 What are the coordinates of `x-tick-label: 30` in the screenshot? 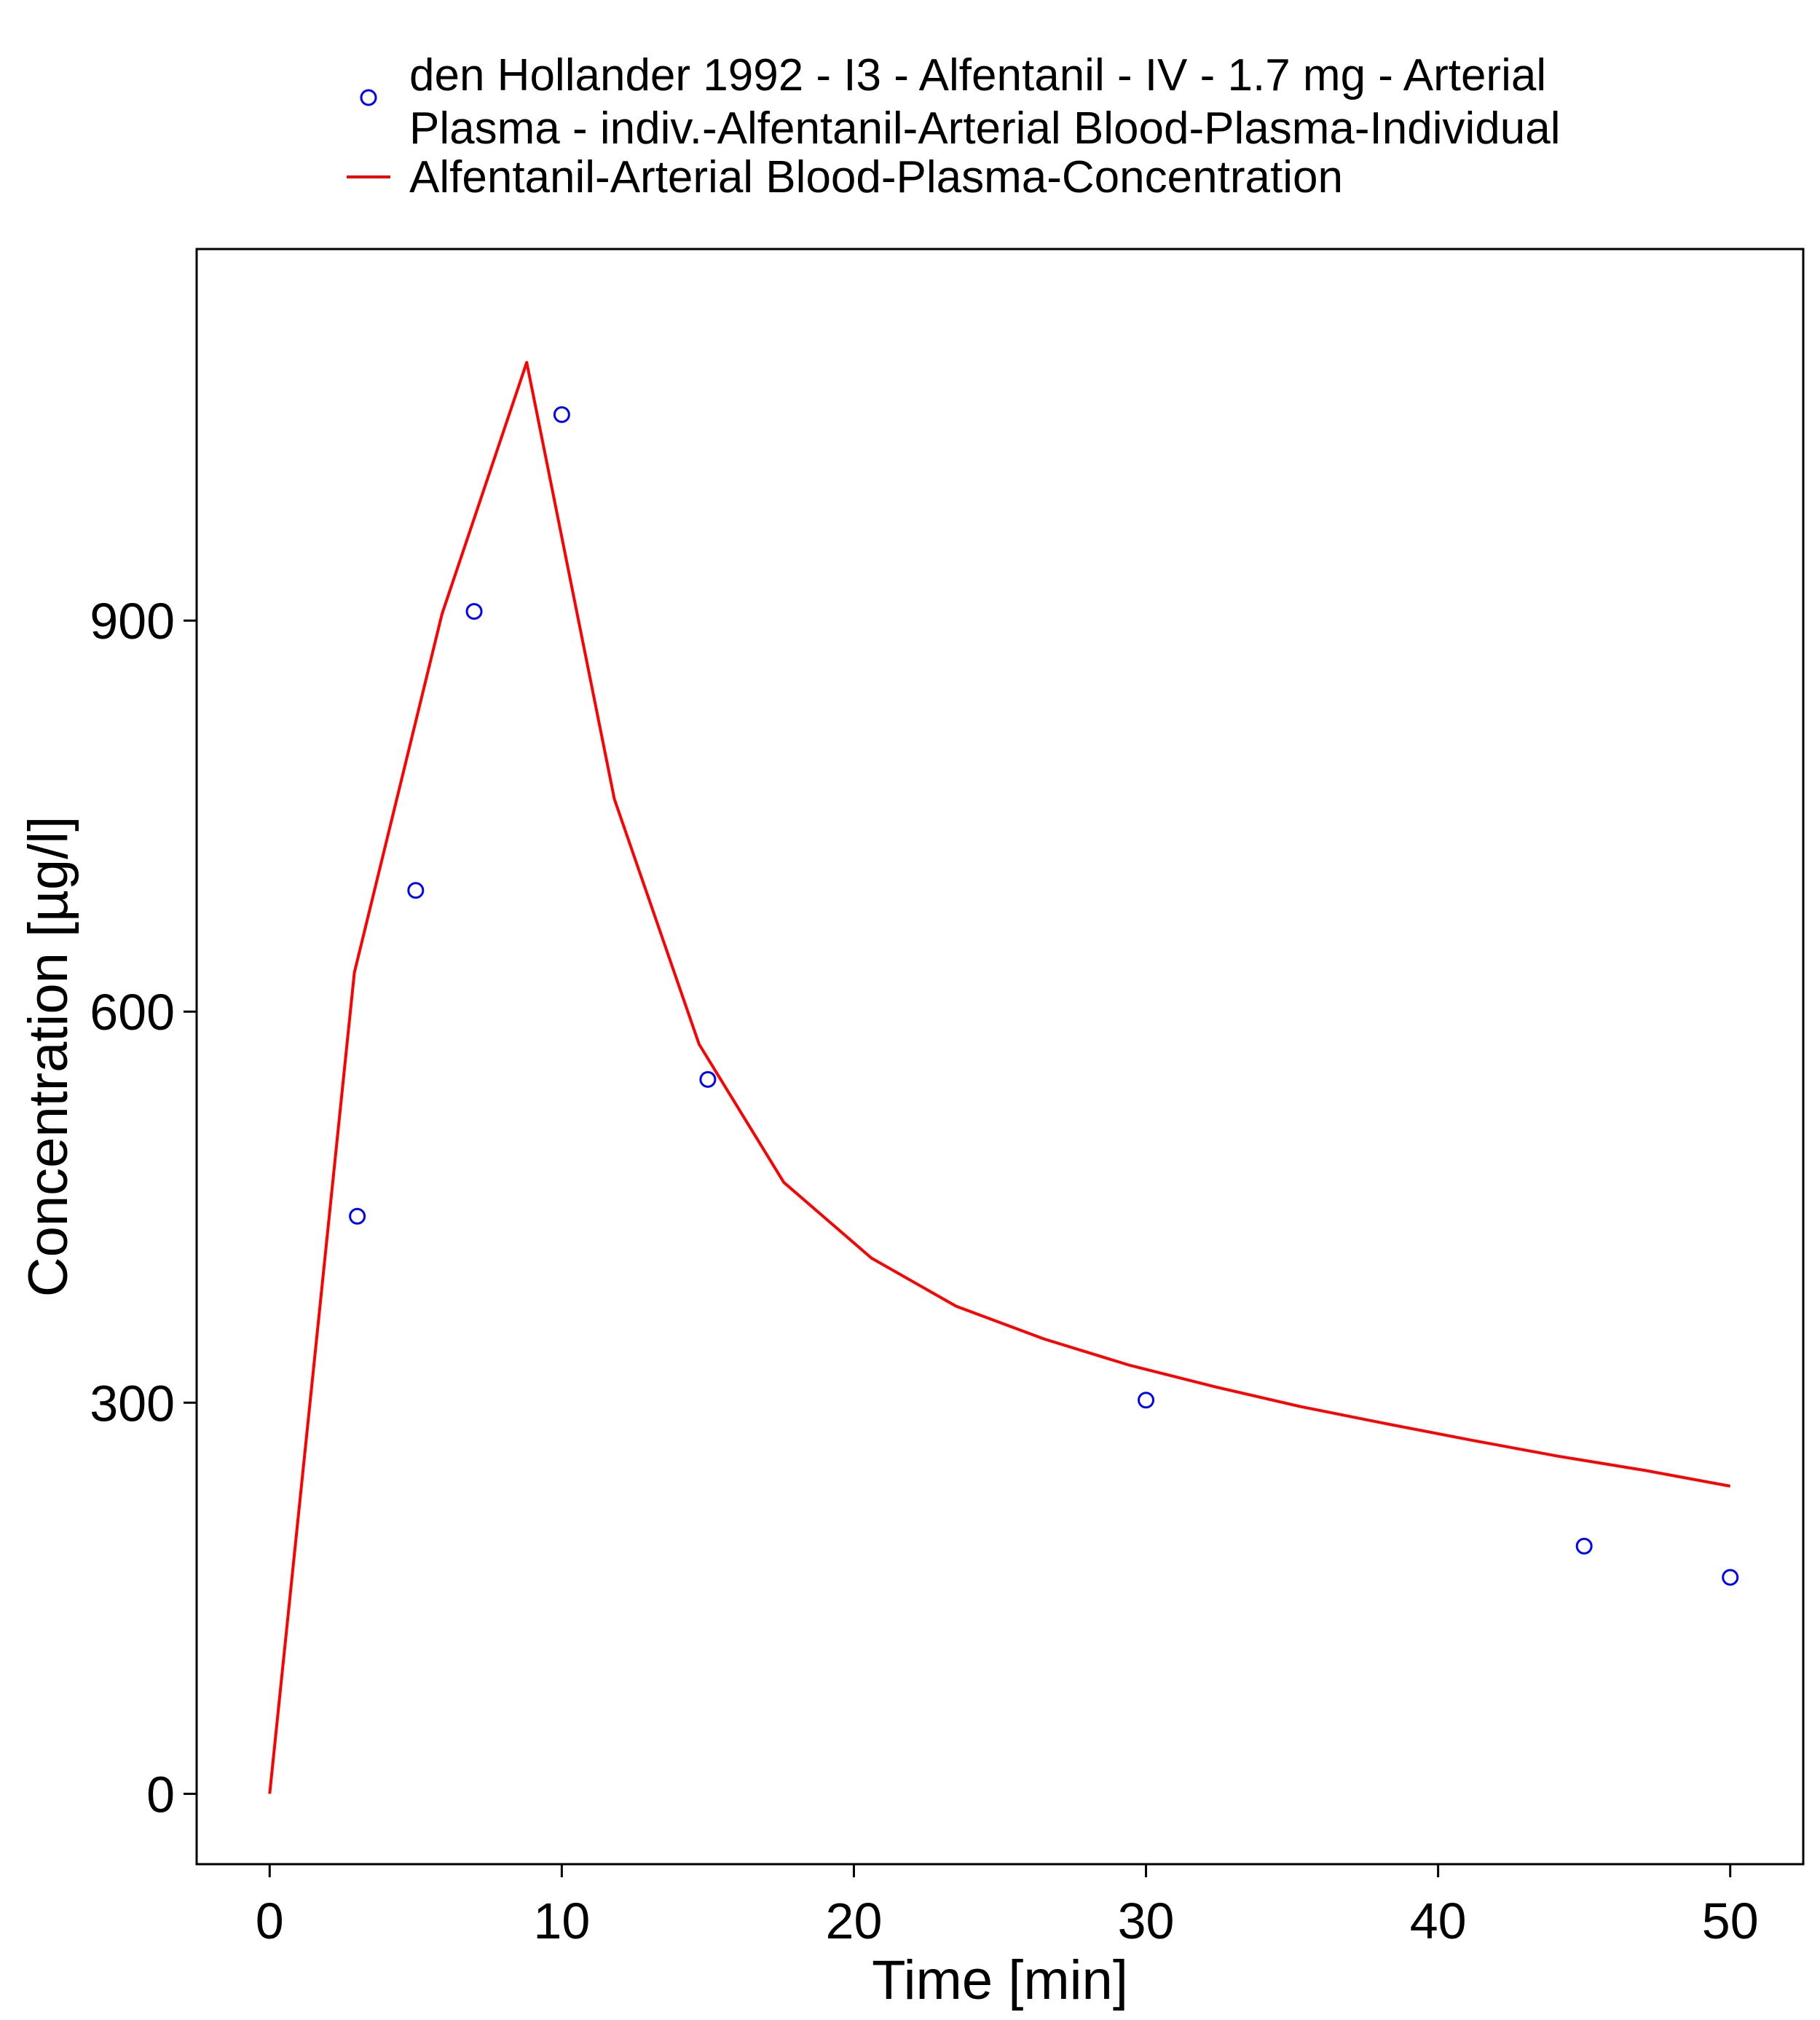 It's located at (1146, 1921).